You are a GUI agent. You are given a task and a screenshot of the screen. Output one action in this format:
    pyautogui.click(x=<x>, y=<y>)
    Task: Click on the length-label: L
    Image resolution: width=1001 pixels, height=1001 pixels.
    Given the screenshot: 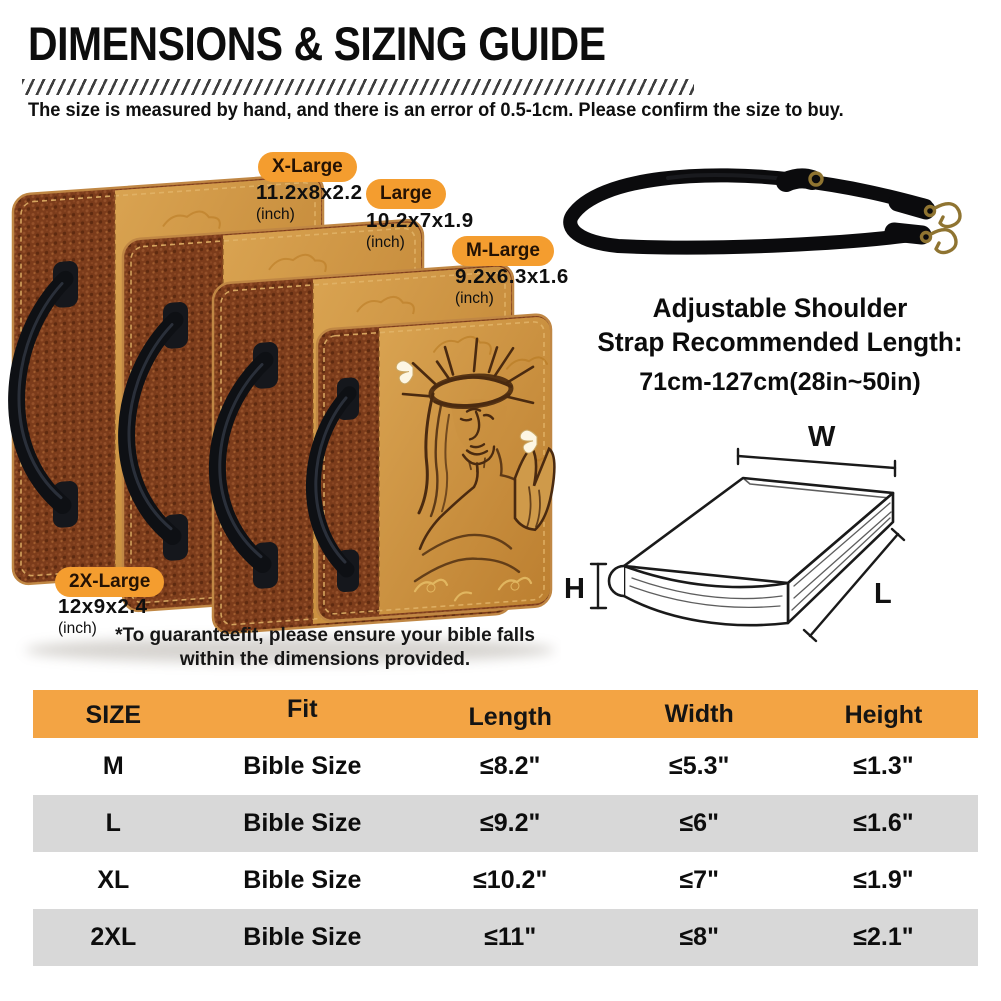 What is the action you would take?
    pyautogui.click(x=883, y=594)
    